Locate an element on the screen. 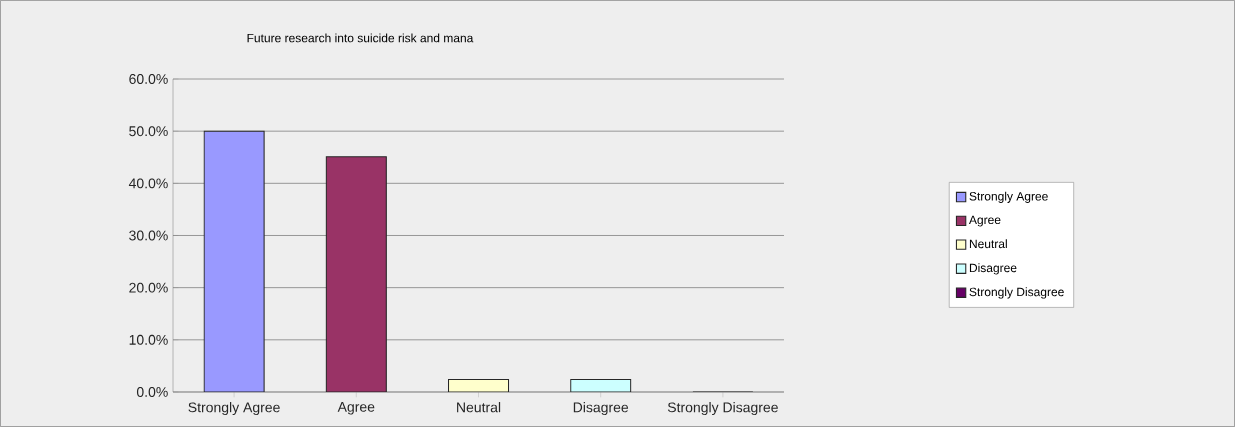 The width and height of the screenshot is (1235, 427). x-tick-label: Strongly Disagree is located at coordinates (722, 409).